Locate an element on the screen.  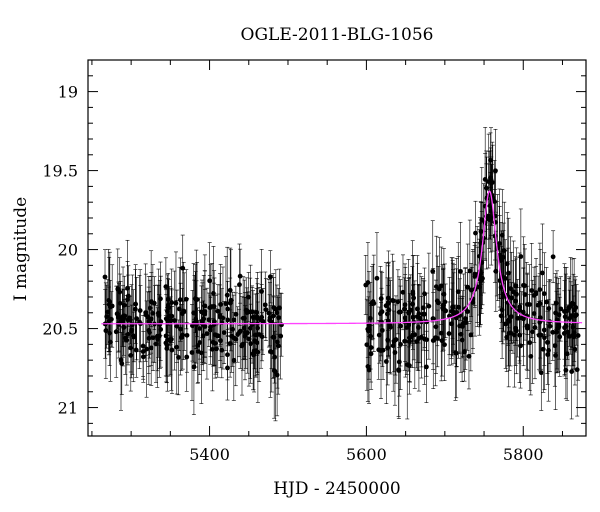
y-tick-label: 19.5 is located at coordinates (60, 171).